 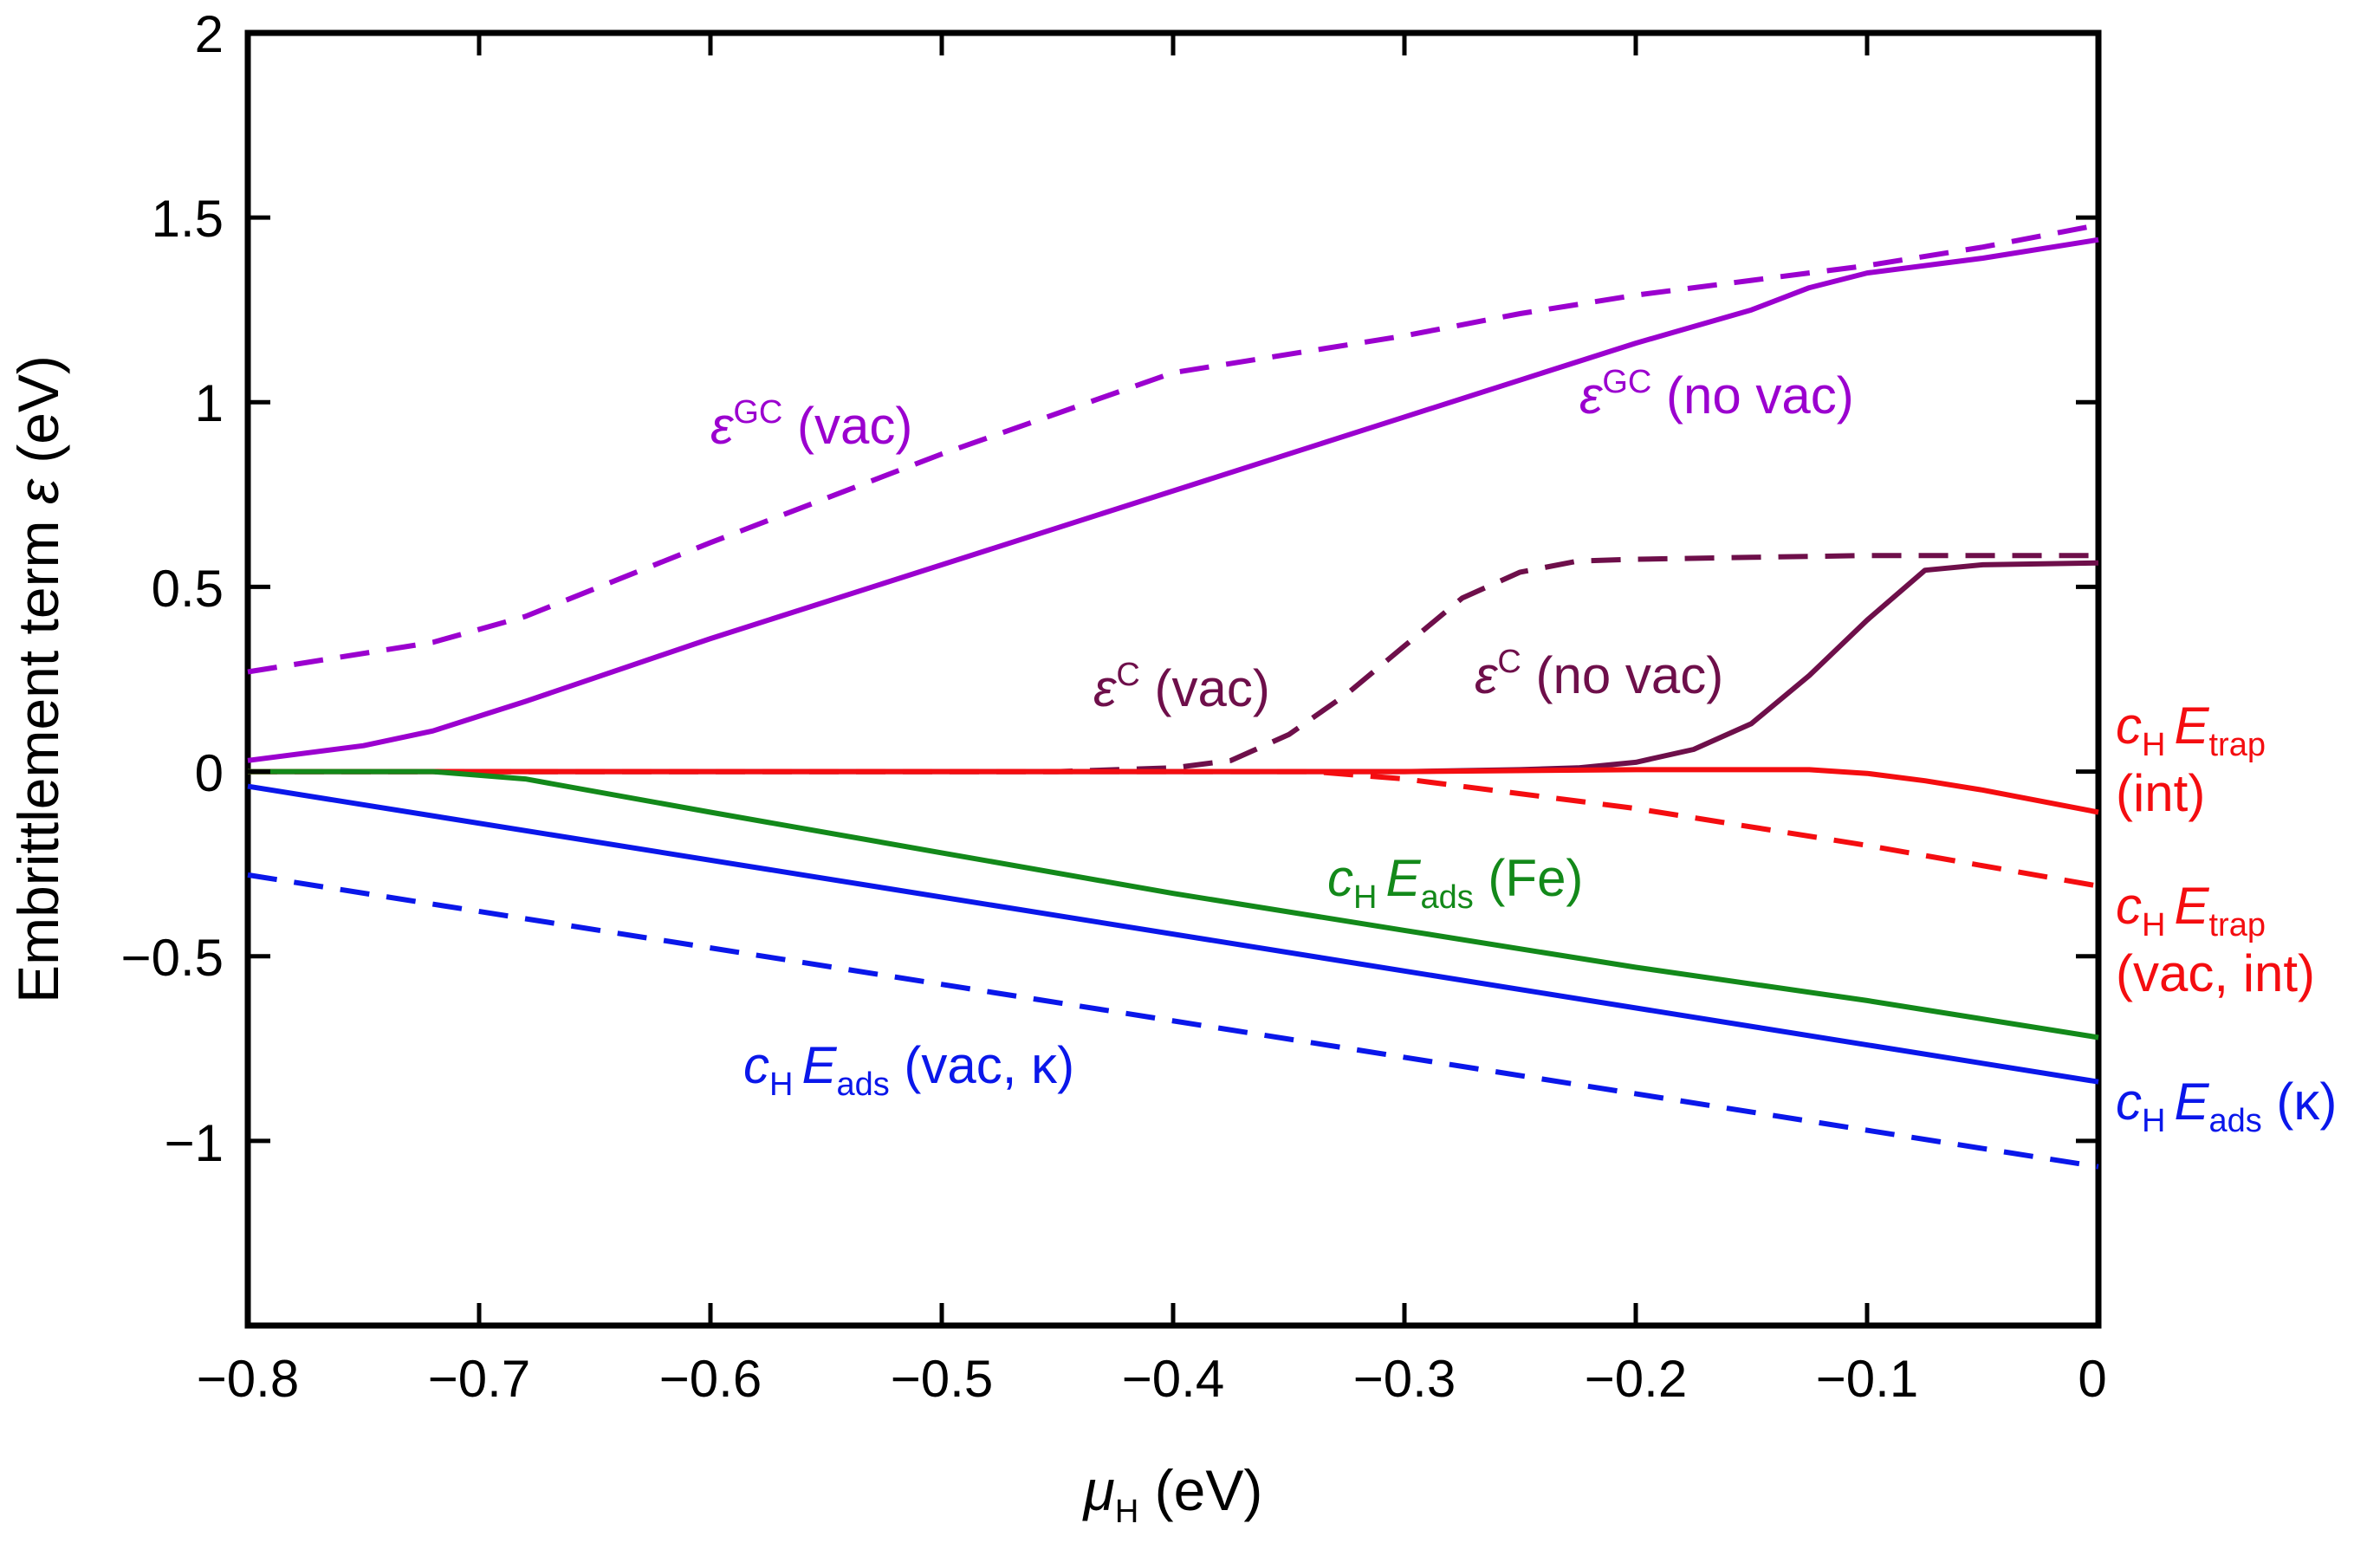 What do you see at coordinates (2226, 1106) in the screenshot?
I see `label-ch-eads-kappa: cH Eads (κ)` at bounding box center [2226, 1106].